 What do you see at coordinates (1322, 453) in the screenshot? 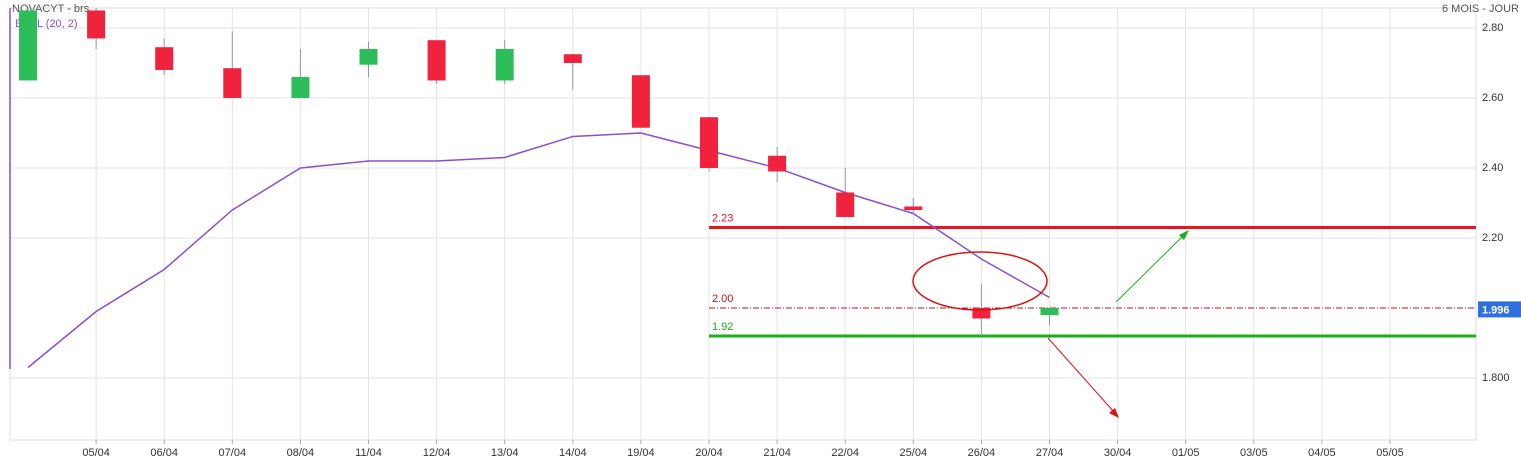
I see `x-tick-label: 04/05` at bounding box center [1322, 453].